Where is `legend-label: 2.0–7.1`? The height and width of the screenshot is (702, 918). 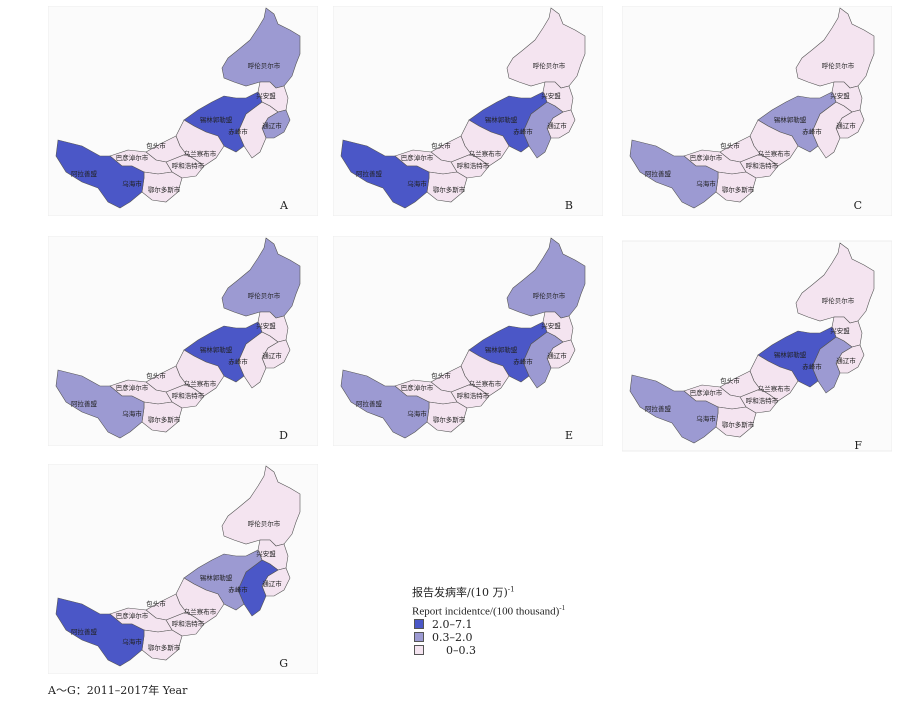
legend-label: 2.0–7.1 is located at coordinates (452, 624).